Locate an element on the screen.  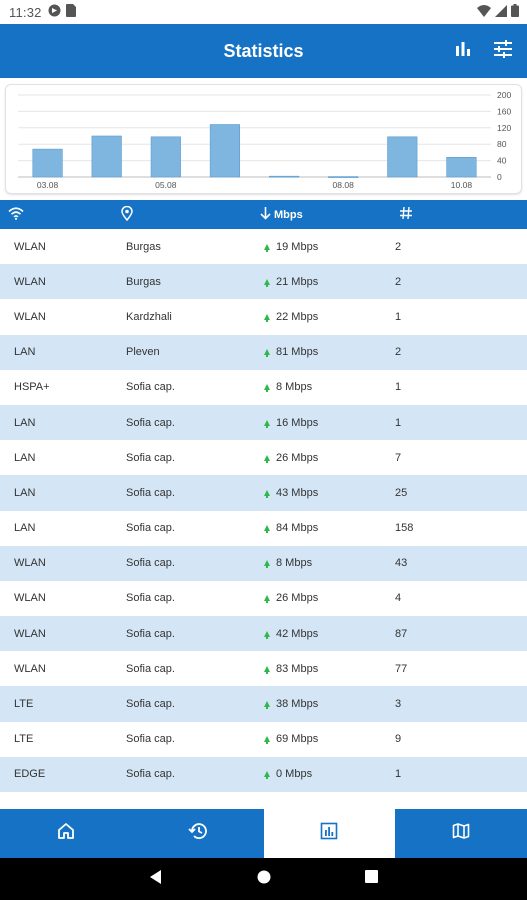
count-value: 3 is located at coordinates (398, 704).